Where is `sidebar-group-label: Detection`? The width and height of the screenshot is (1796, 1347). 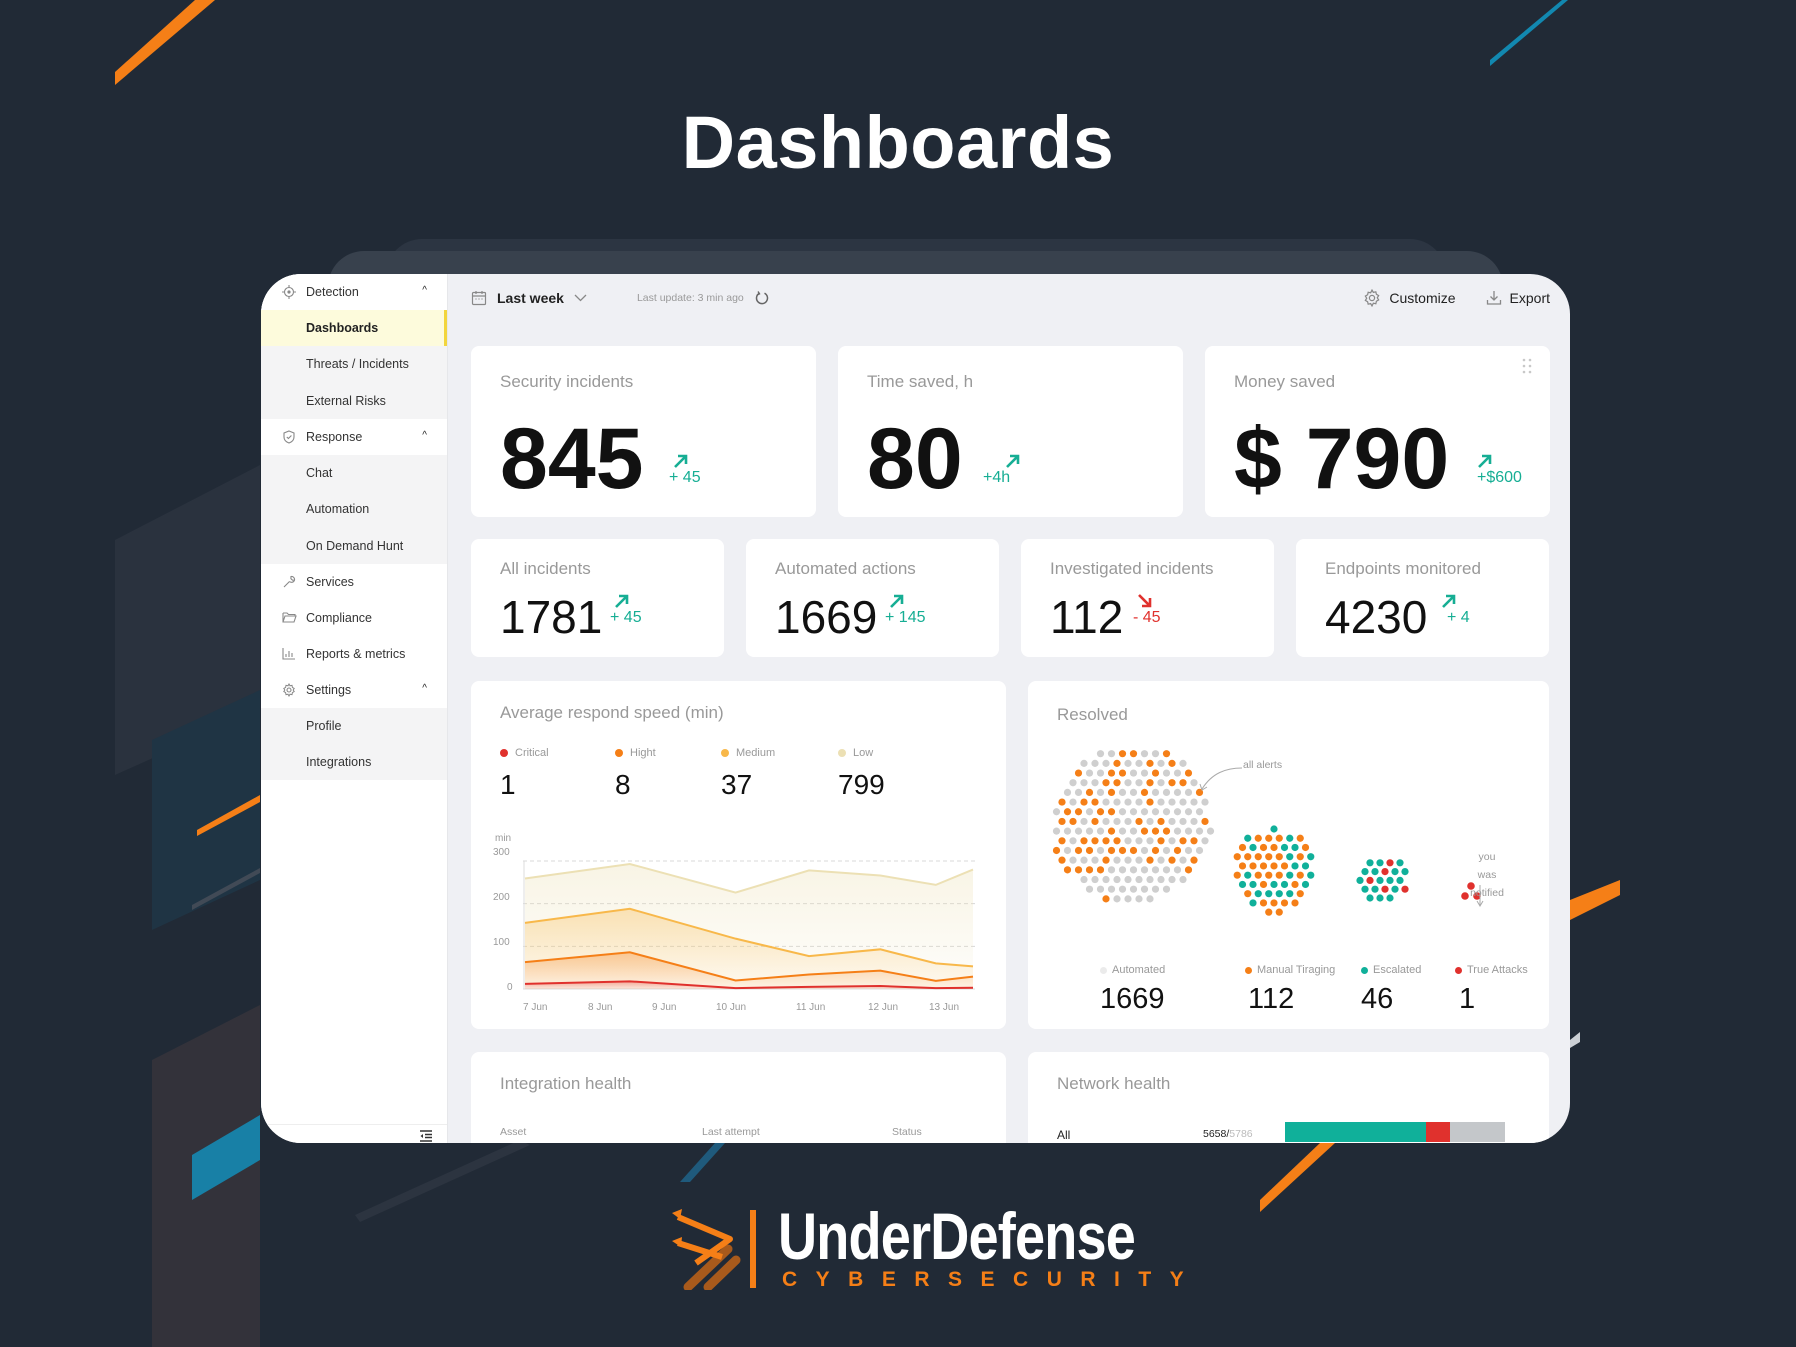 sidebar-group-label: Detection is located at coordinates (332, 292).